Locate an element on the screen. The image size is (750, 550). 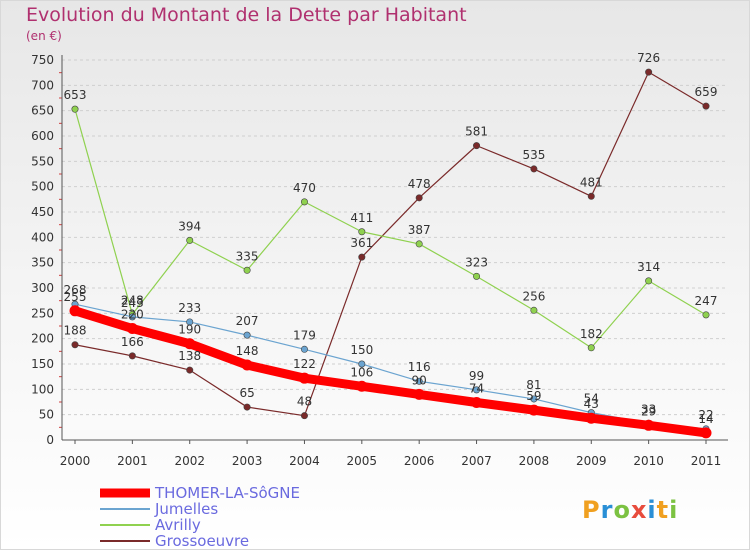
data-label: 268 is located at coordinates (75, 290).